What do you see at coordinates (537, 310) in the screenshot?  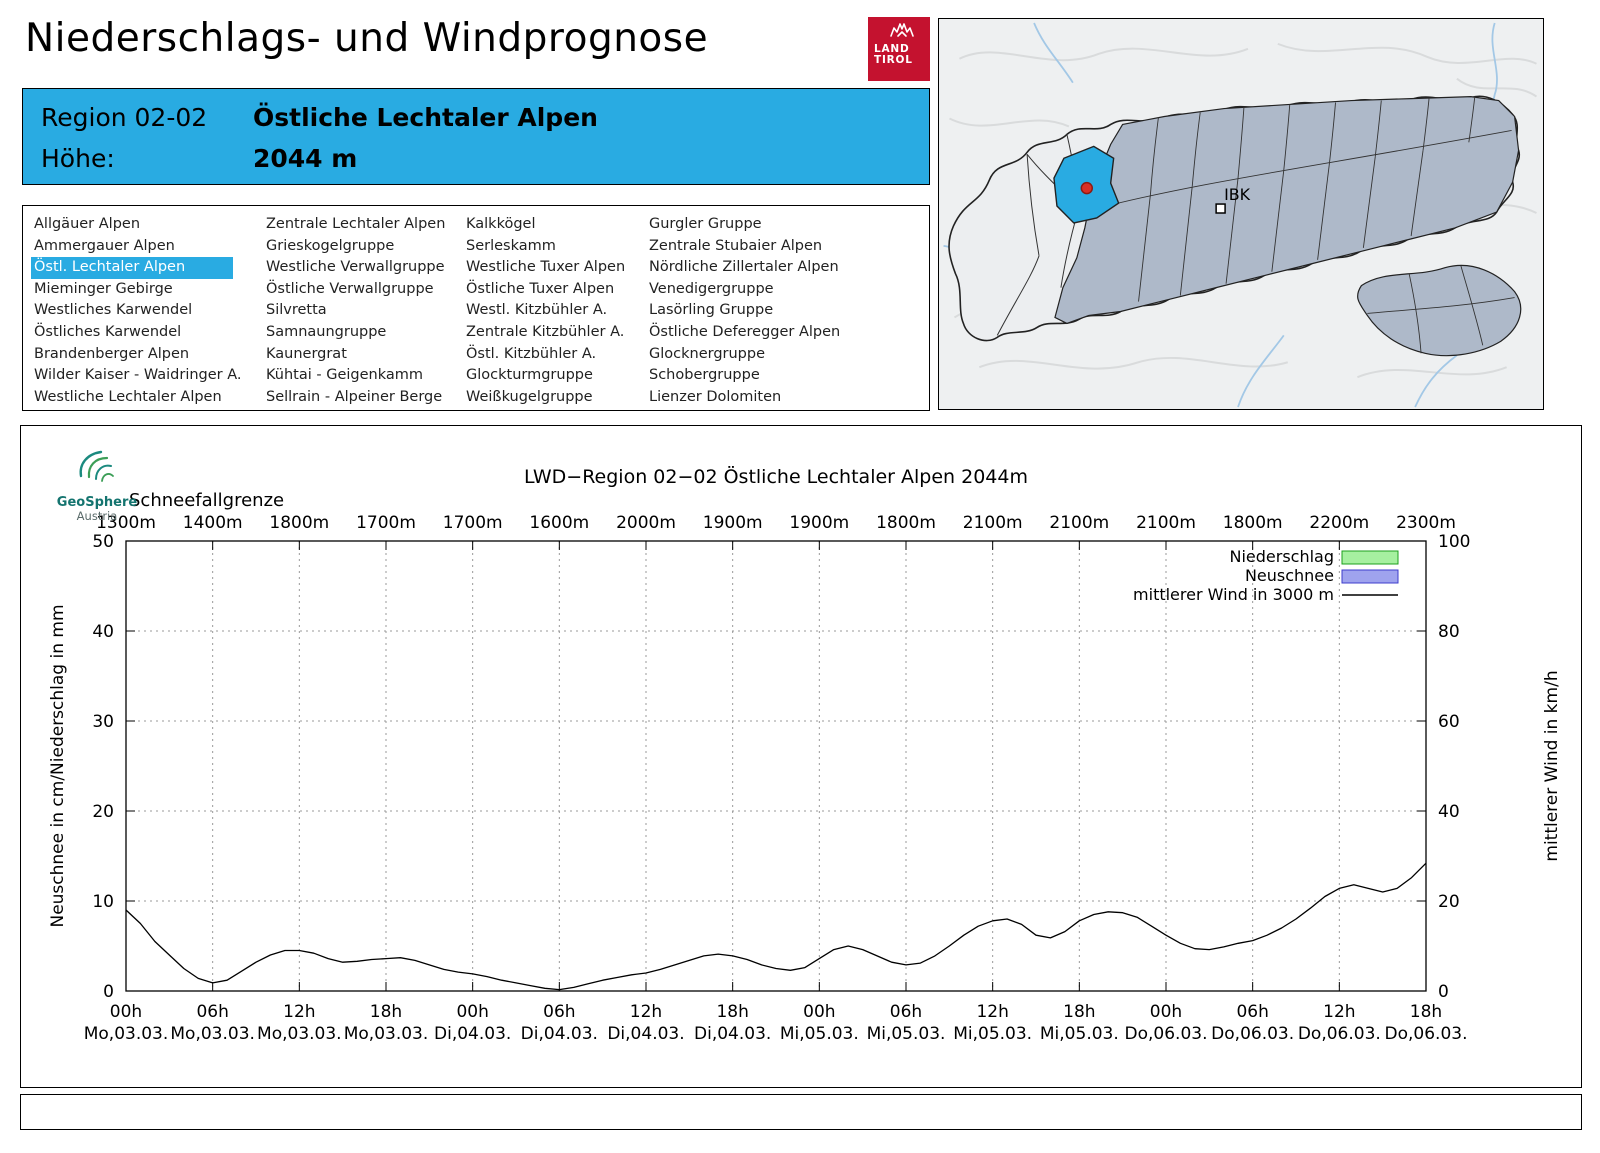 I see `region-list-item: Westl. Kitzbühler A.` at bounding box center [537, 310].